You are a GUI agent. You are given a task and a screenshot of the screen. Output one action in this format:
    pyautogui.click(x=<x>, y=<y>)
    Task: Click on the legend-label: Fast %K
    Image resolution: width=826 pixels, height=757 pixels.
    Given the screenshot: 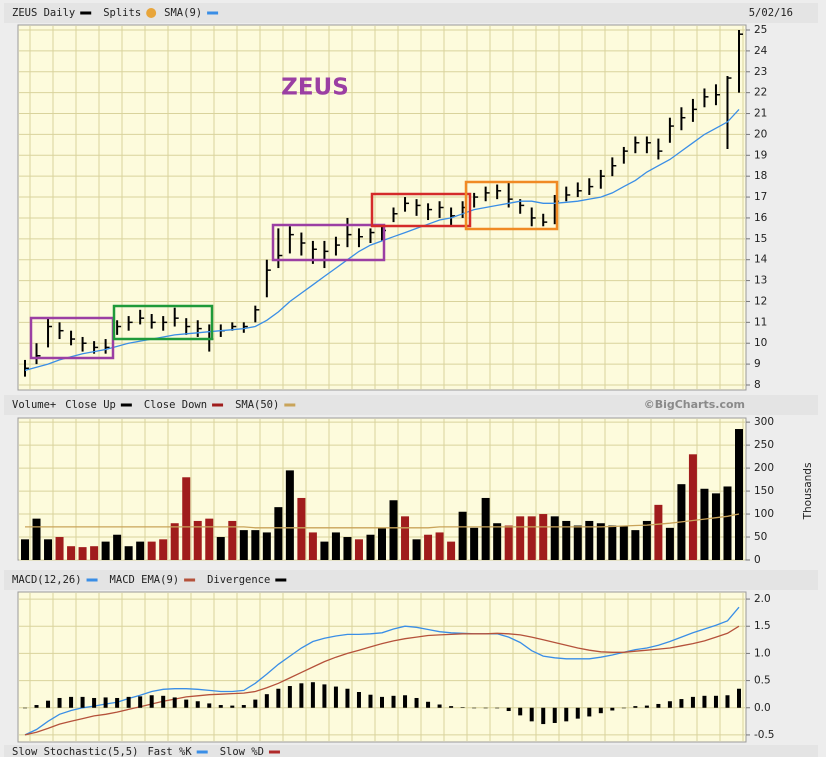 What is the action you would take?
    pyautogui.click(x=169, y=751)
    